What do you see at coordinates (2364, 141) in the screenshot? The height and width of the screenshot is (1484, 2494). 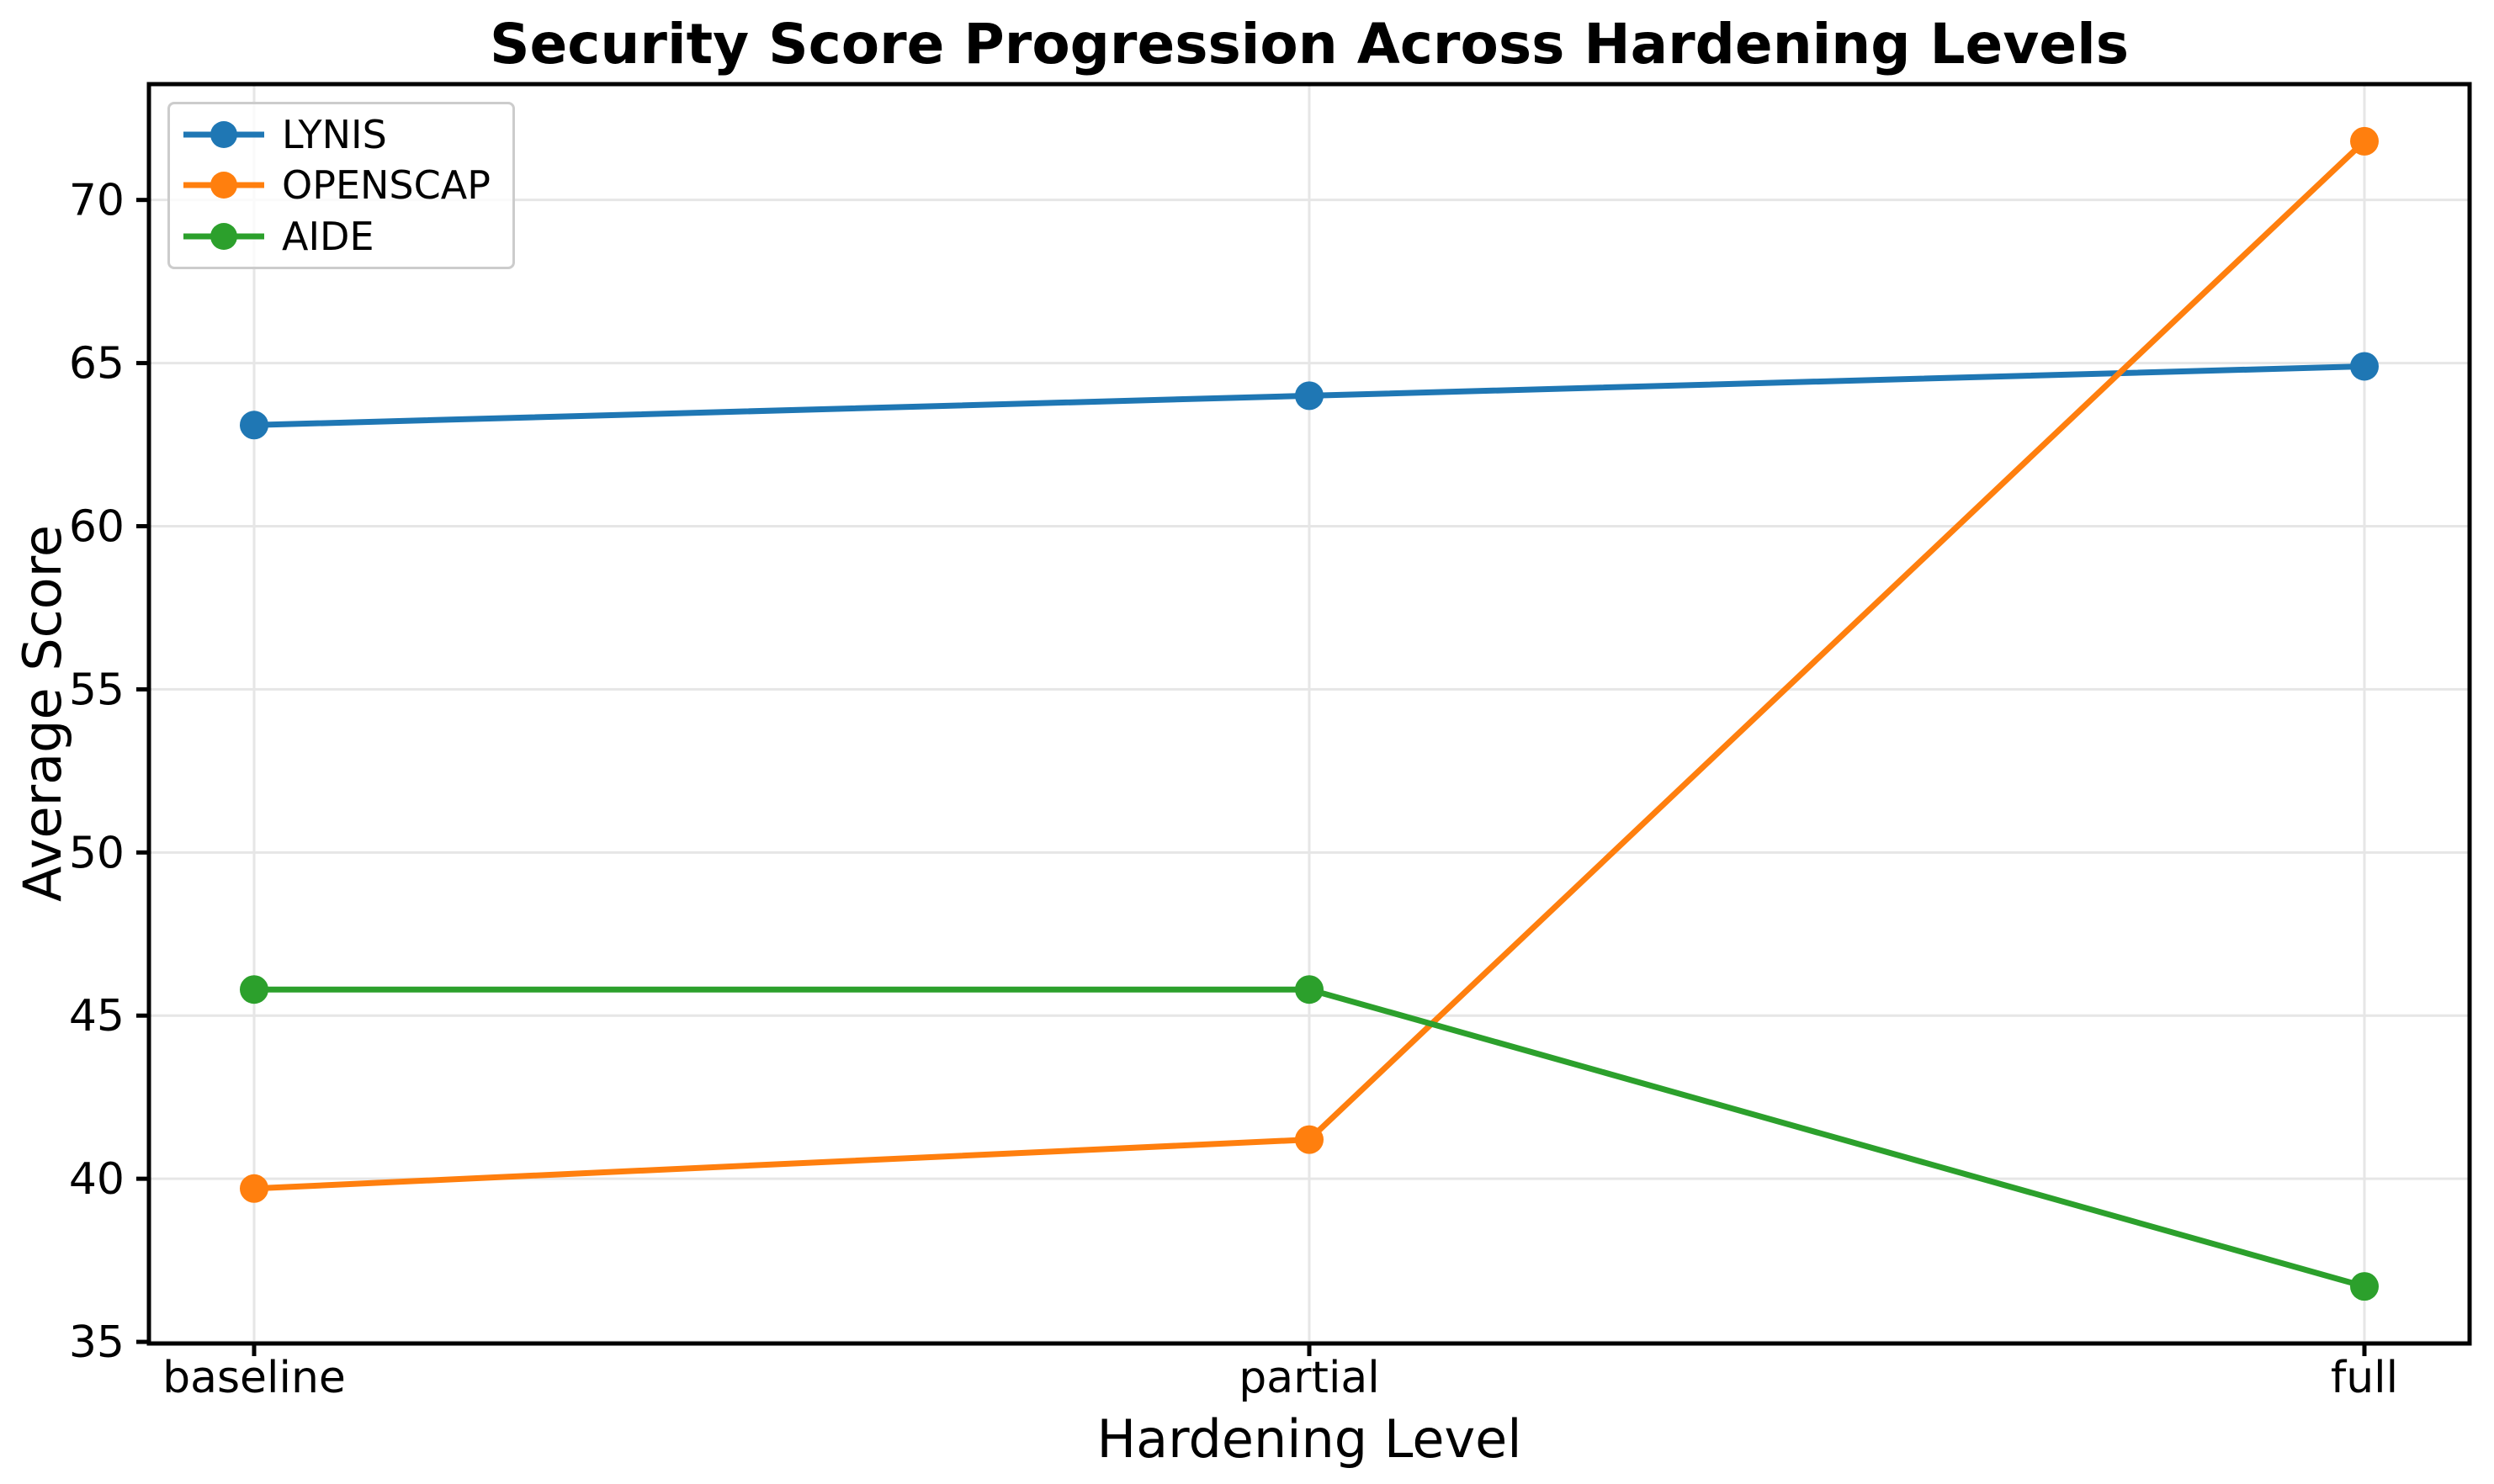 I see `data-point-openscap-full` at bounding box center [2364, 141].